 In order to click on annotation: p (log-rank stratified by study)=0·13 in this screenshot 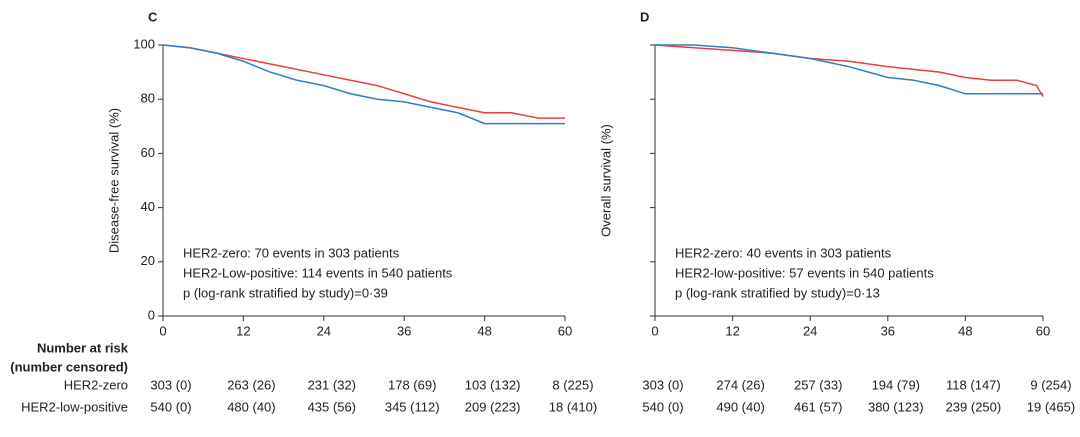, I will do `click(777, 292)`.